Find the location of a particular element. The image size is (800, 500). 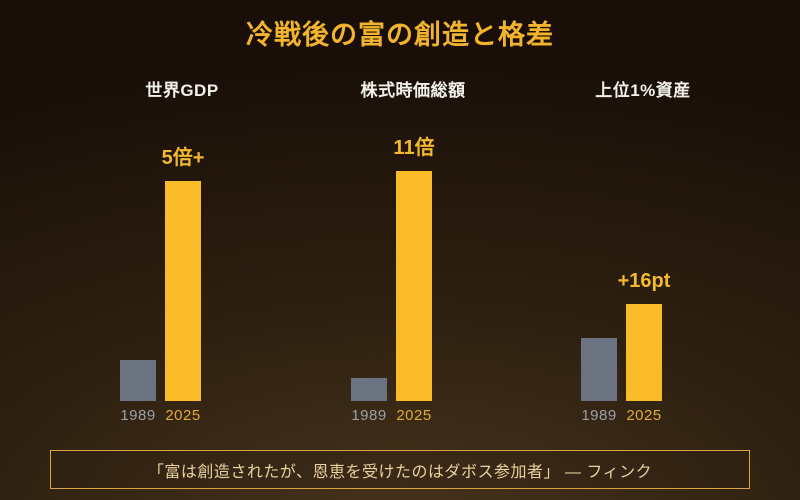

bar-column-2025: +16pt 2025 is located at coordinates (644, 347).